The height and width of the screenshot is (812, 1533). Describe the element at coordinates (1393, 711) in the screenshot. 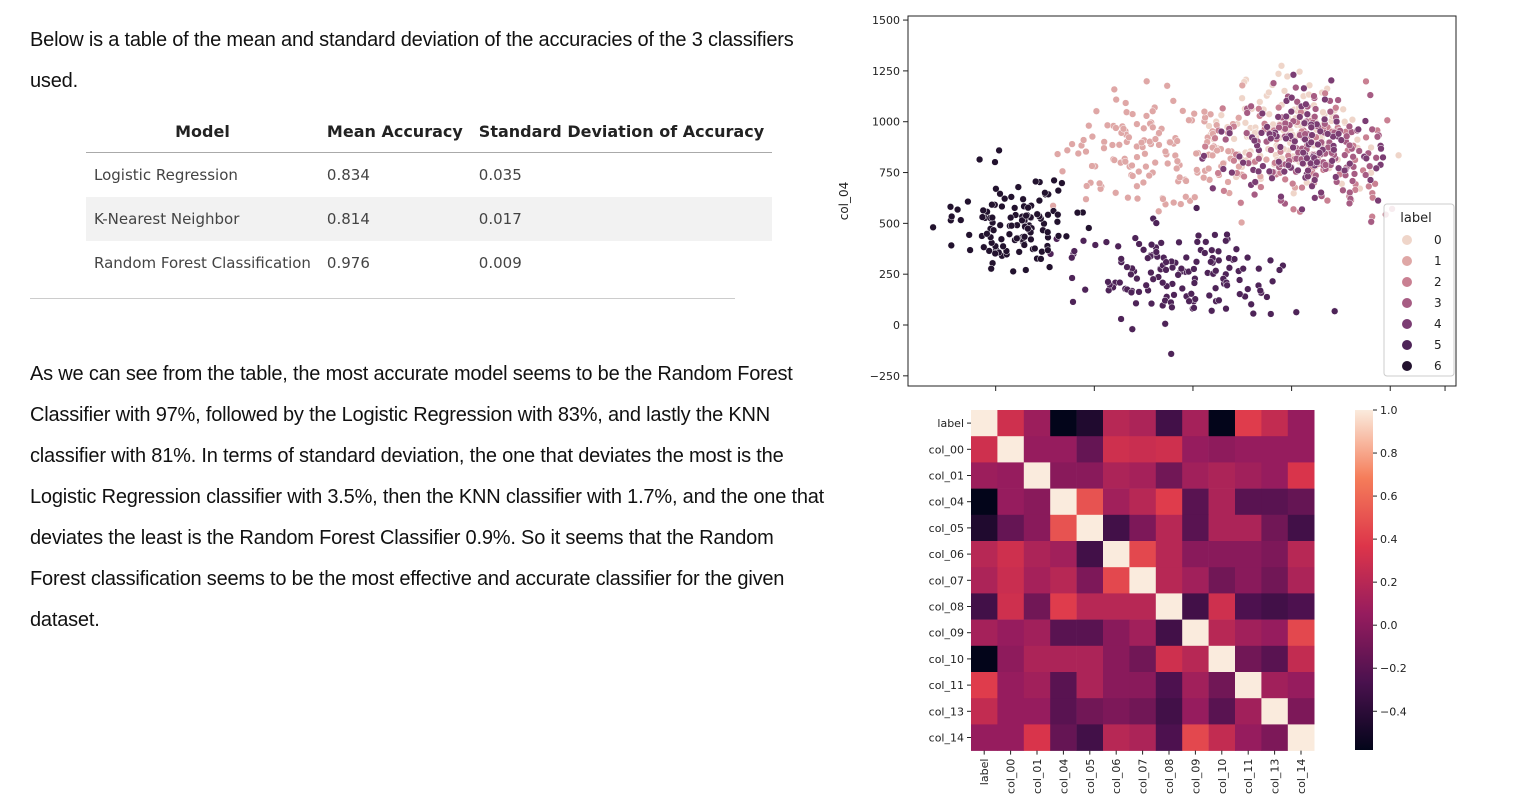

I see `colorbar-tick-label: −0.4` at that location.